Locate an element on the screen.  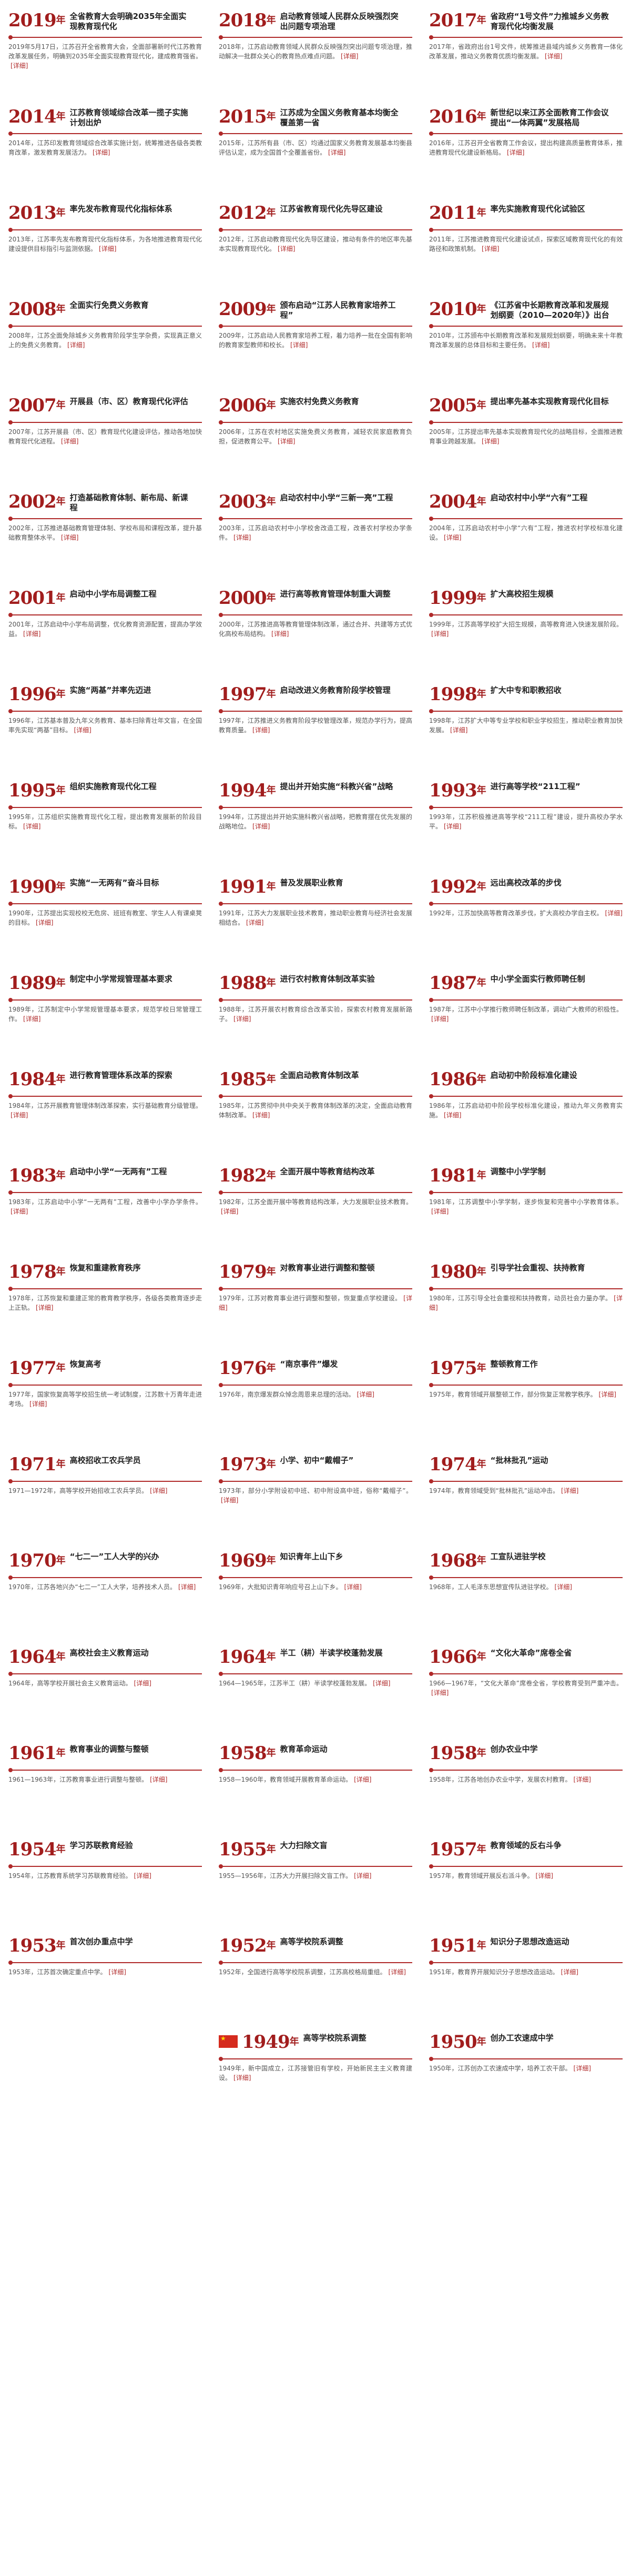
entry-year: 2007 is located at coordinates (32, 405).